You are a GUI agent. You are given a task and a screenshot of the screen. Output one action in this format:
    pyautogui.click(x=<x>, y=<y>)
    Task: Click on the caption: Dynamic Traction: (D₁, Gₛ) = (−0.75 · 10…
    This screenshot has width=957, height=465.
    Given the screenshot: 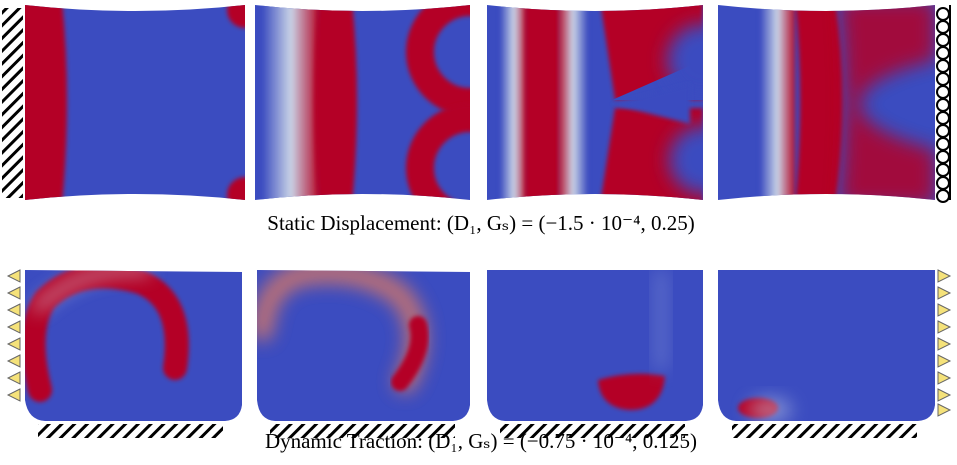 What is the action you would take?
    pyautogui.click(x=481, y=441)
    